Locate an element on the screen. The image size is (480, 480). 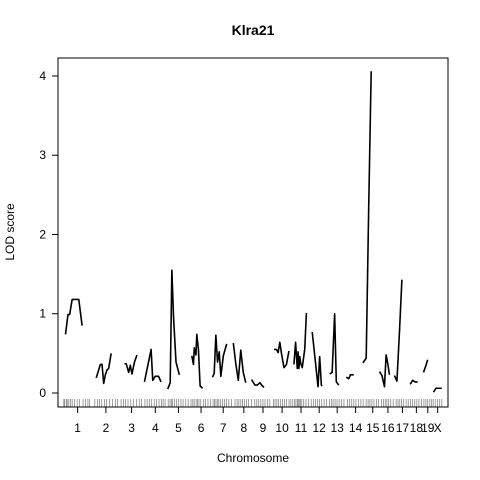
y-tick-label: 4 is located at coordinates (42, 76).